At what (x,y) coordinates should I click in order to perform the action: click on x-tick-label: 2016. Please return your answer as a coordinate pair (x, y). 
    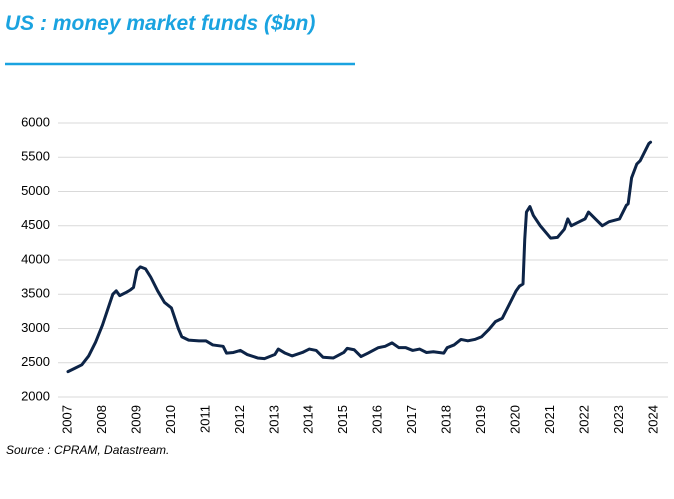
    Looking at the image, I should click on (377, 419).